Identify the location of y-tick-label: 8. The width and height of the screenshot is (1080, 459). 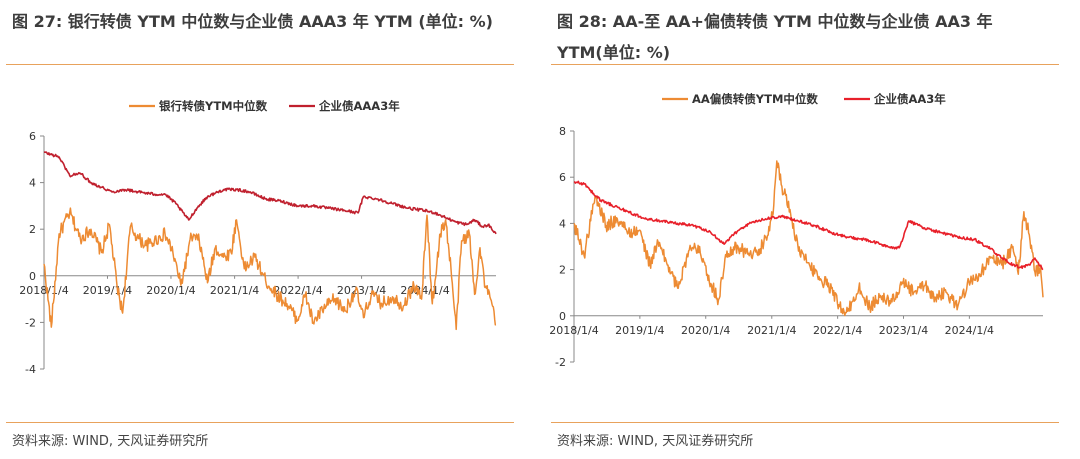
(562, 131).